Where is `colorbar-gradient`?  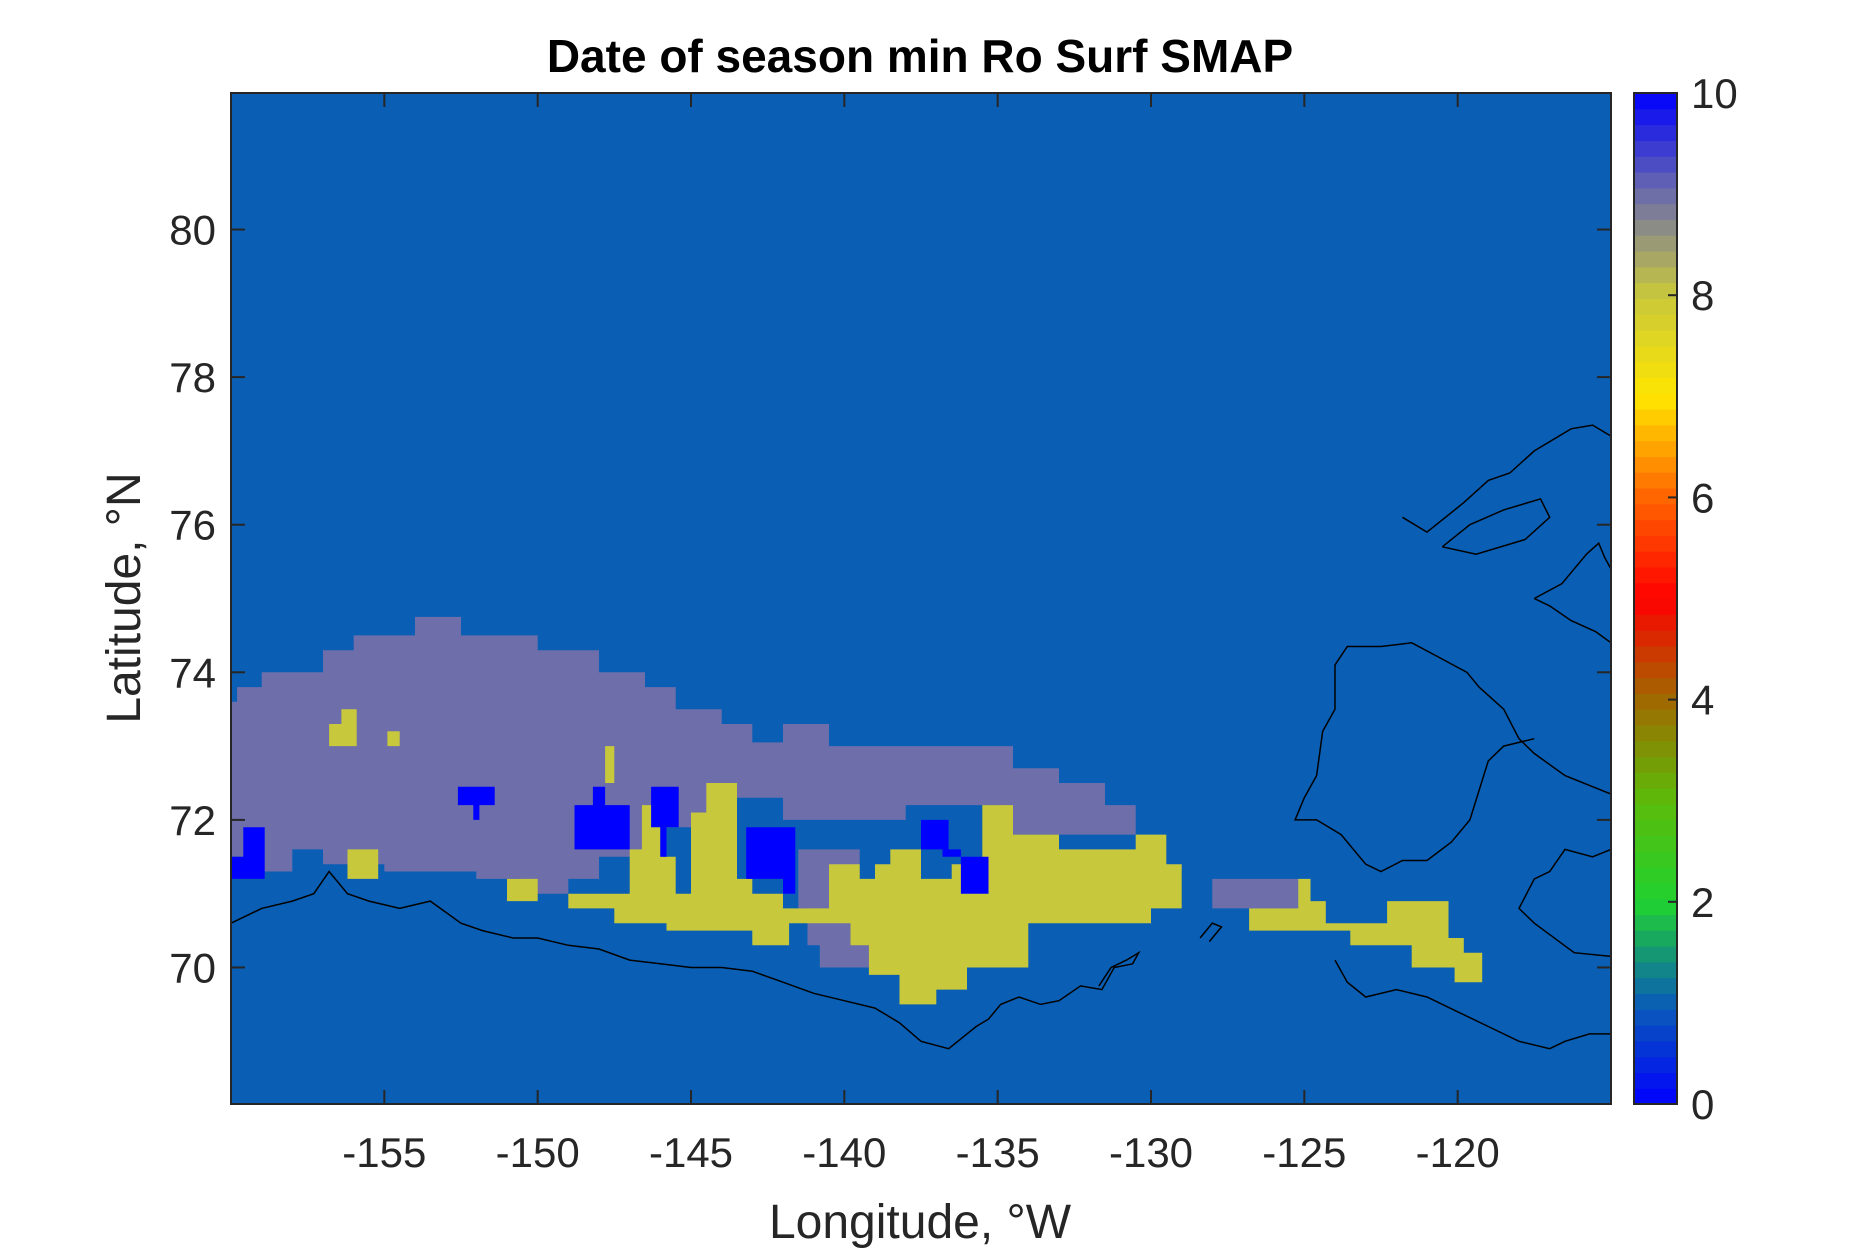
colorbar-gradient is located at coordinates (1655, 599).